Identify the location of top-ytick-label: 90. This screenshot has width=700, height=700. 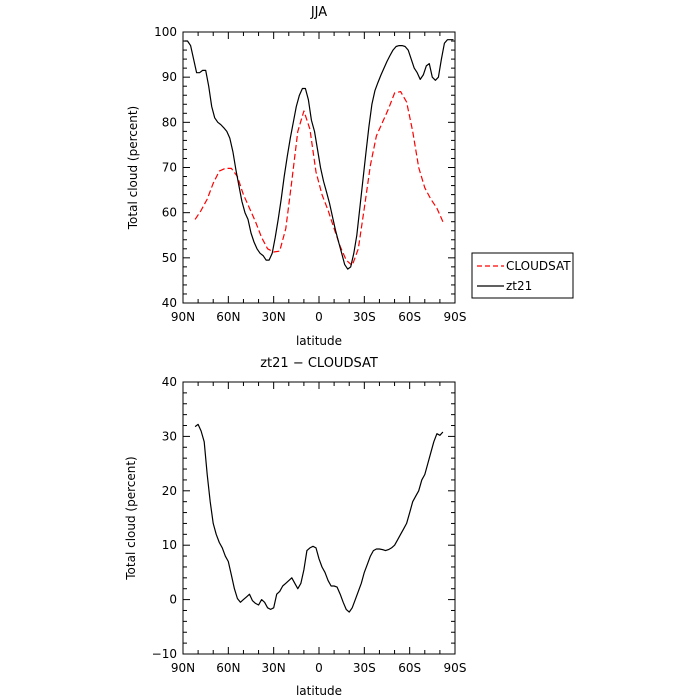
(169, 77).